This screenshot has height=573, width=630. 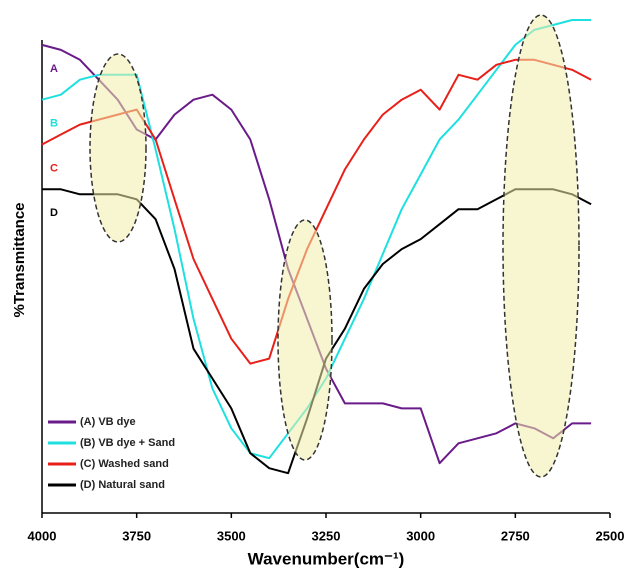 What do you see at coordinates (54, 168) in the screenshot?
I see `series-label: C` at bounding box center [54, 168].